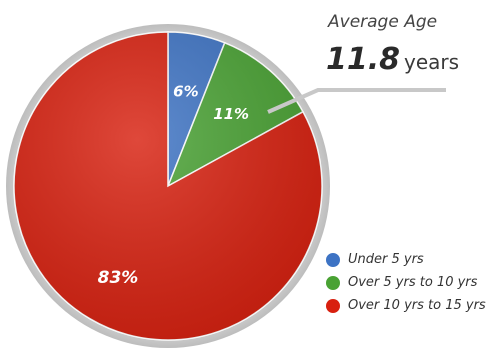 Image resolution: width=502 pixels, height=354 pixels. Describe the element at coordinates (356, 101) in the screenshot. I see `annotation-leader-line` at that location.